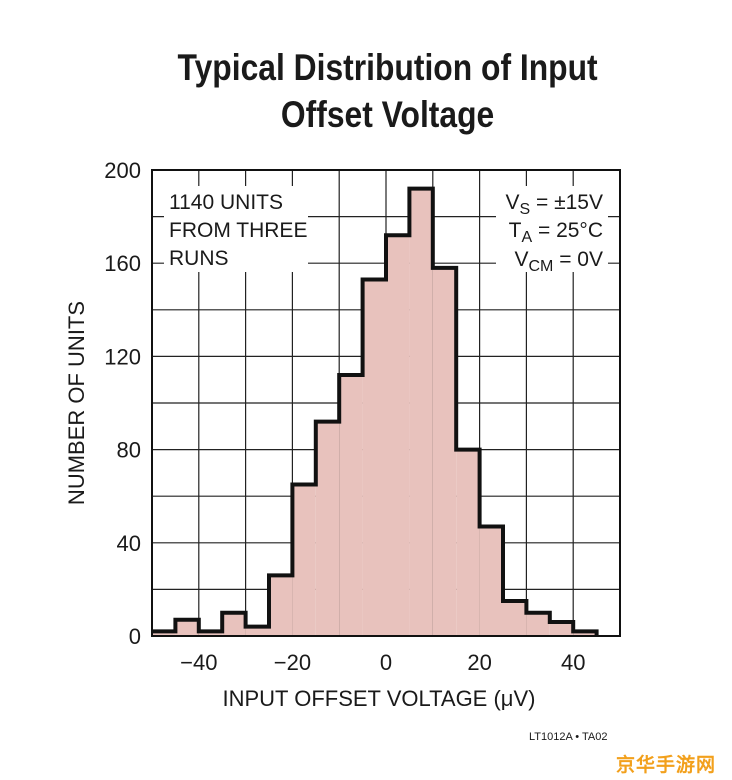  I want to click on watermark-text: 京华手游网, so click(666, 765).